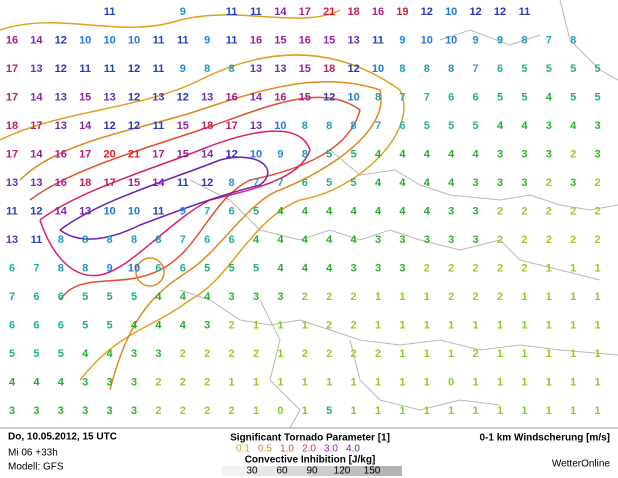  Describe the element at coordinates (12, 40) in the screenshot. I see `shear-value: 16` at that location.